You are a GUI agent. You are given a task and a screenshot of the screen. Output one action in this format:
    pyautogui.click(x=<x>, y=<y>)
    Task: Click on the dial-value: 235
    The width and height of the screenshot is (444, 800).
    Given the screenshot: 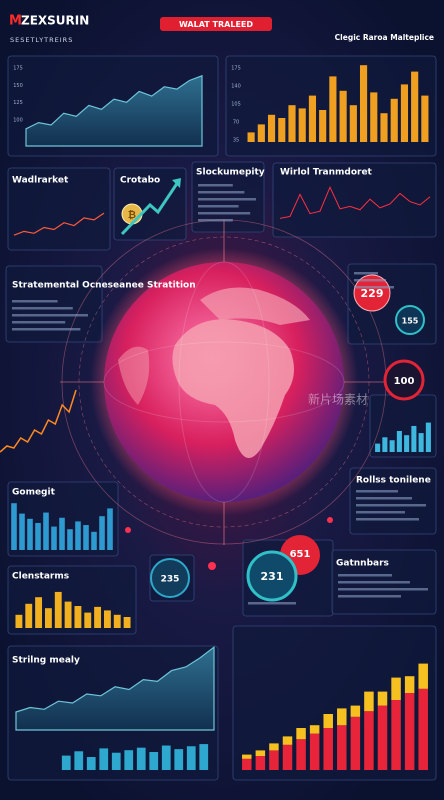 What is the action you would take?
    pyautogui.click(x=170, y=580)
    